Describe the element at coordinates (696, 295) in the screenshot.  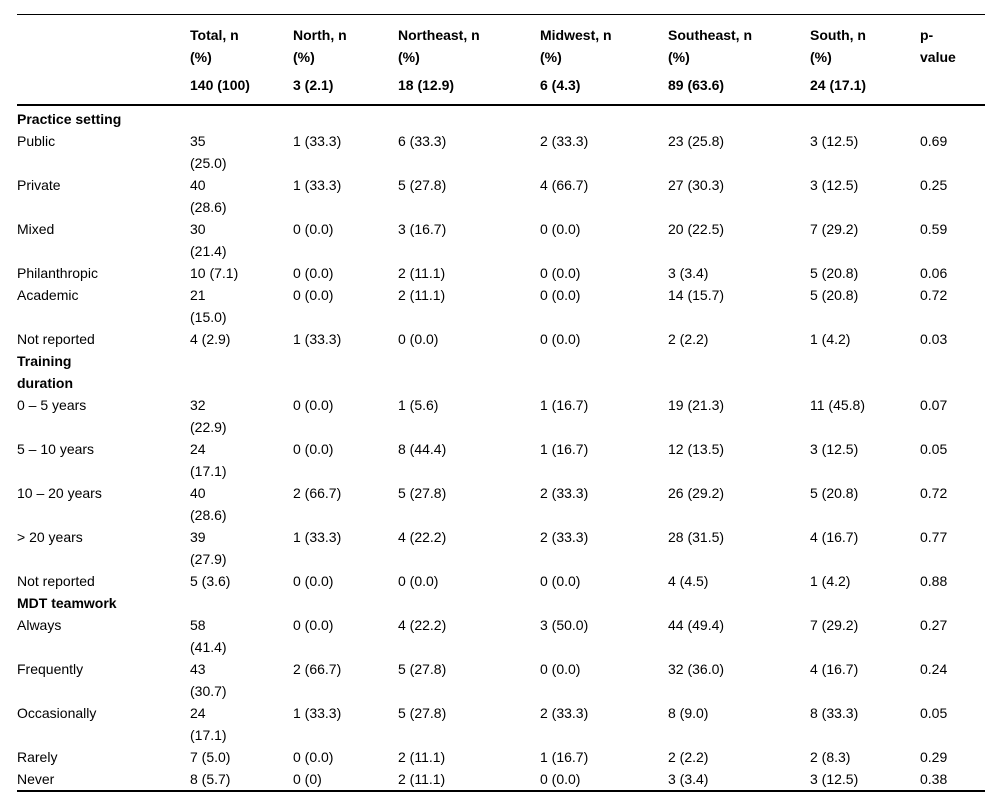
I see `cell-southeast: 14 (15.7)` at that location.